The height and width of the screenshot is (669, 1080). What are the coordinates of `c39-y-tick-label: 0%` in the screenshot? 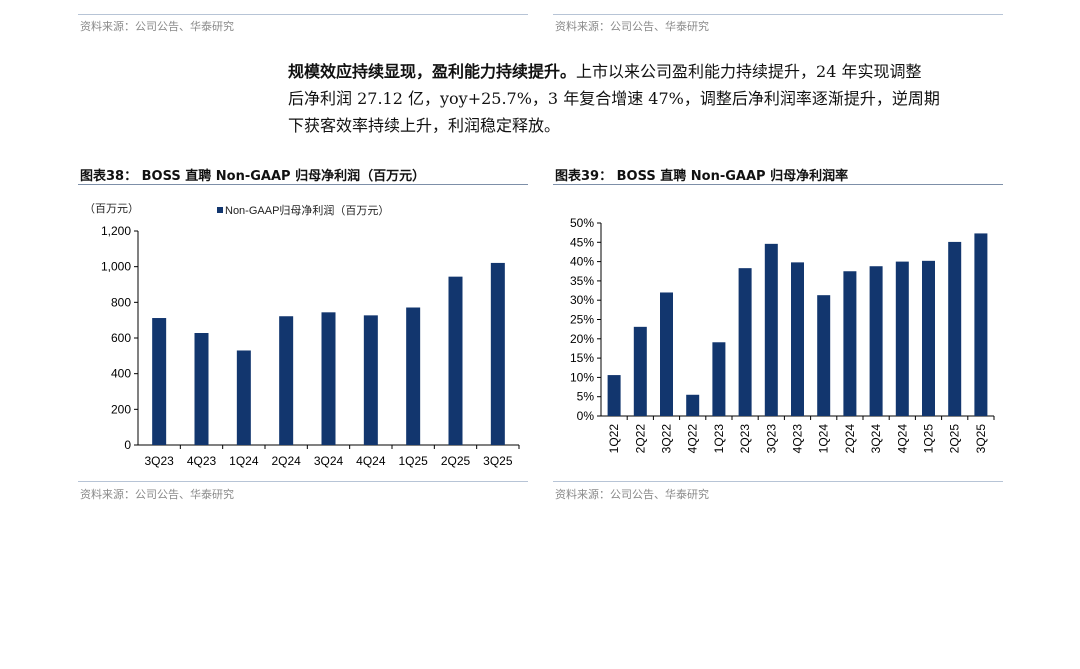 It's located at (586, 416).